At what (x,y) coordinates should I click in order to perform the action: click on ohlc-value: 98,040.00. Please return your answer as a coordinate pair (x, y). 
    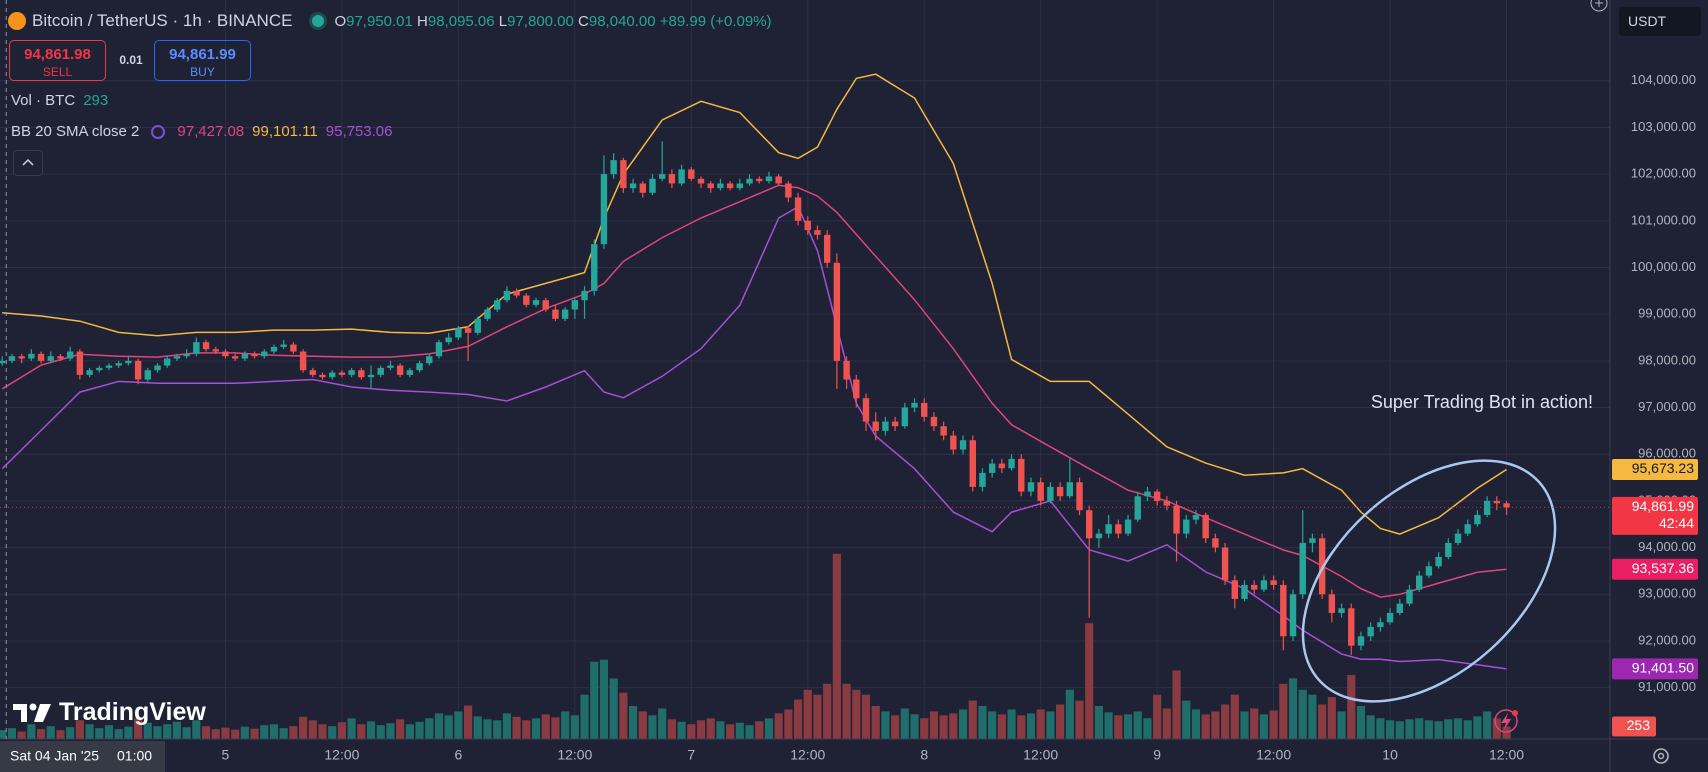
    Looking at the image, I should click on (622, 21).